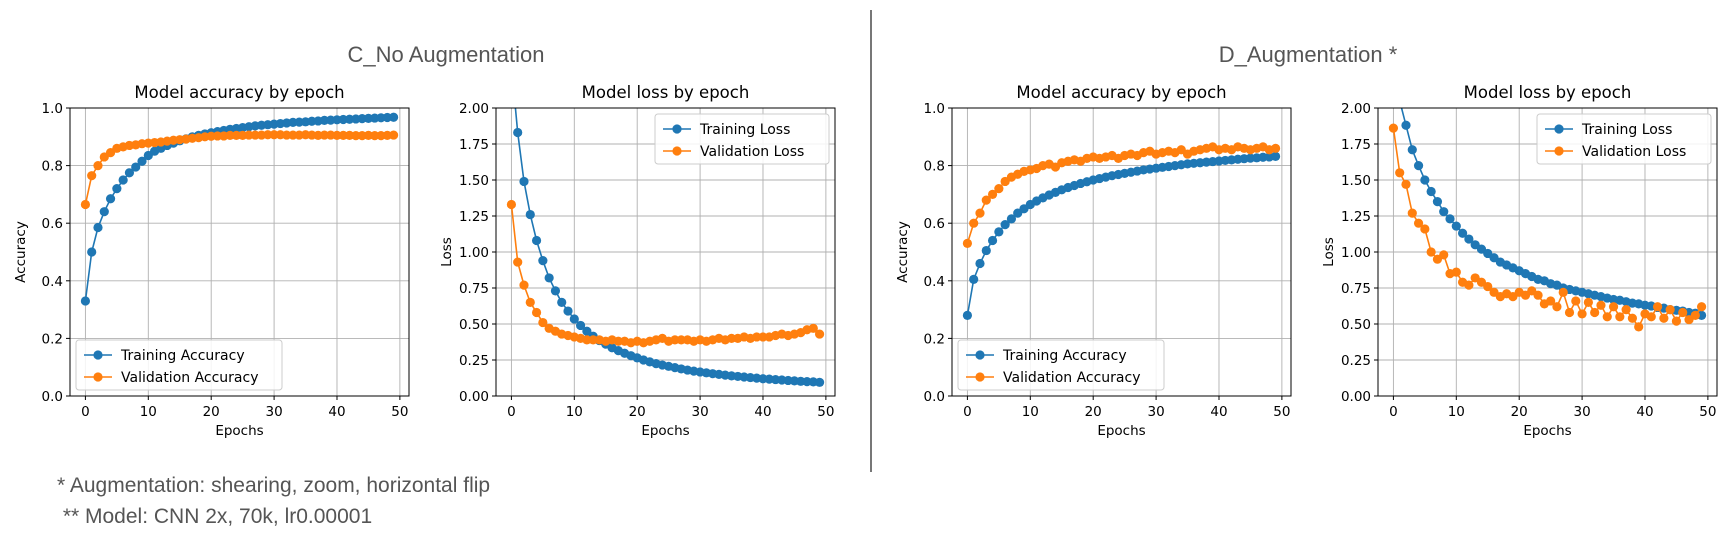 This screenshot has height=539, width=1733. I want to click on y-tick-label: 0.00, so click(1356, 397).